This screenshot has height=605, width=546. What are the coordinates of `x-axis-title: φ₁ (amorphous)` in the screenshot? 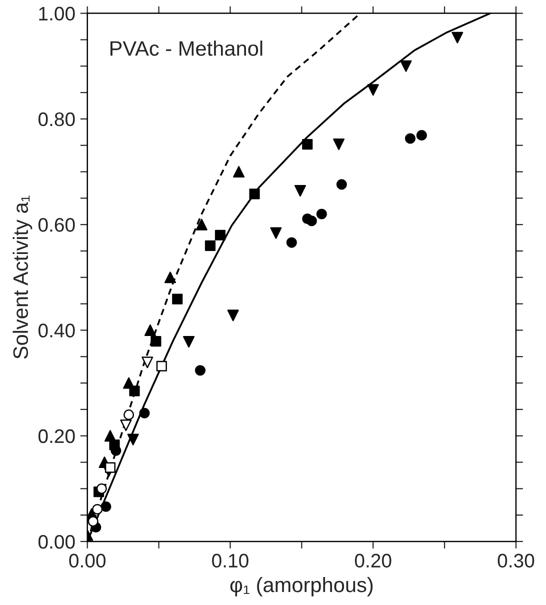 It's located at (301, 586).